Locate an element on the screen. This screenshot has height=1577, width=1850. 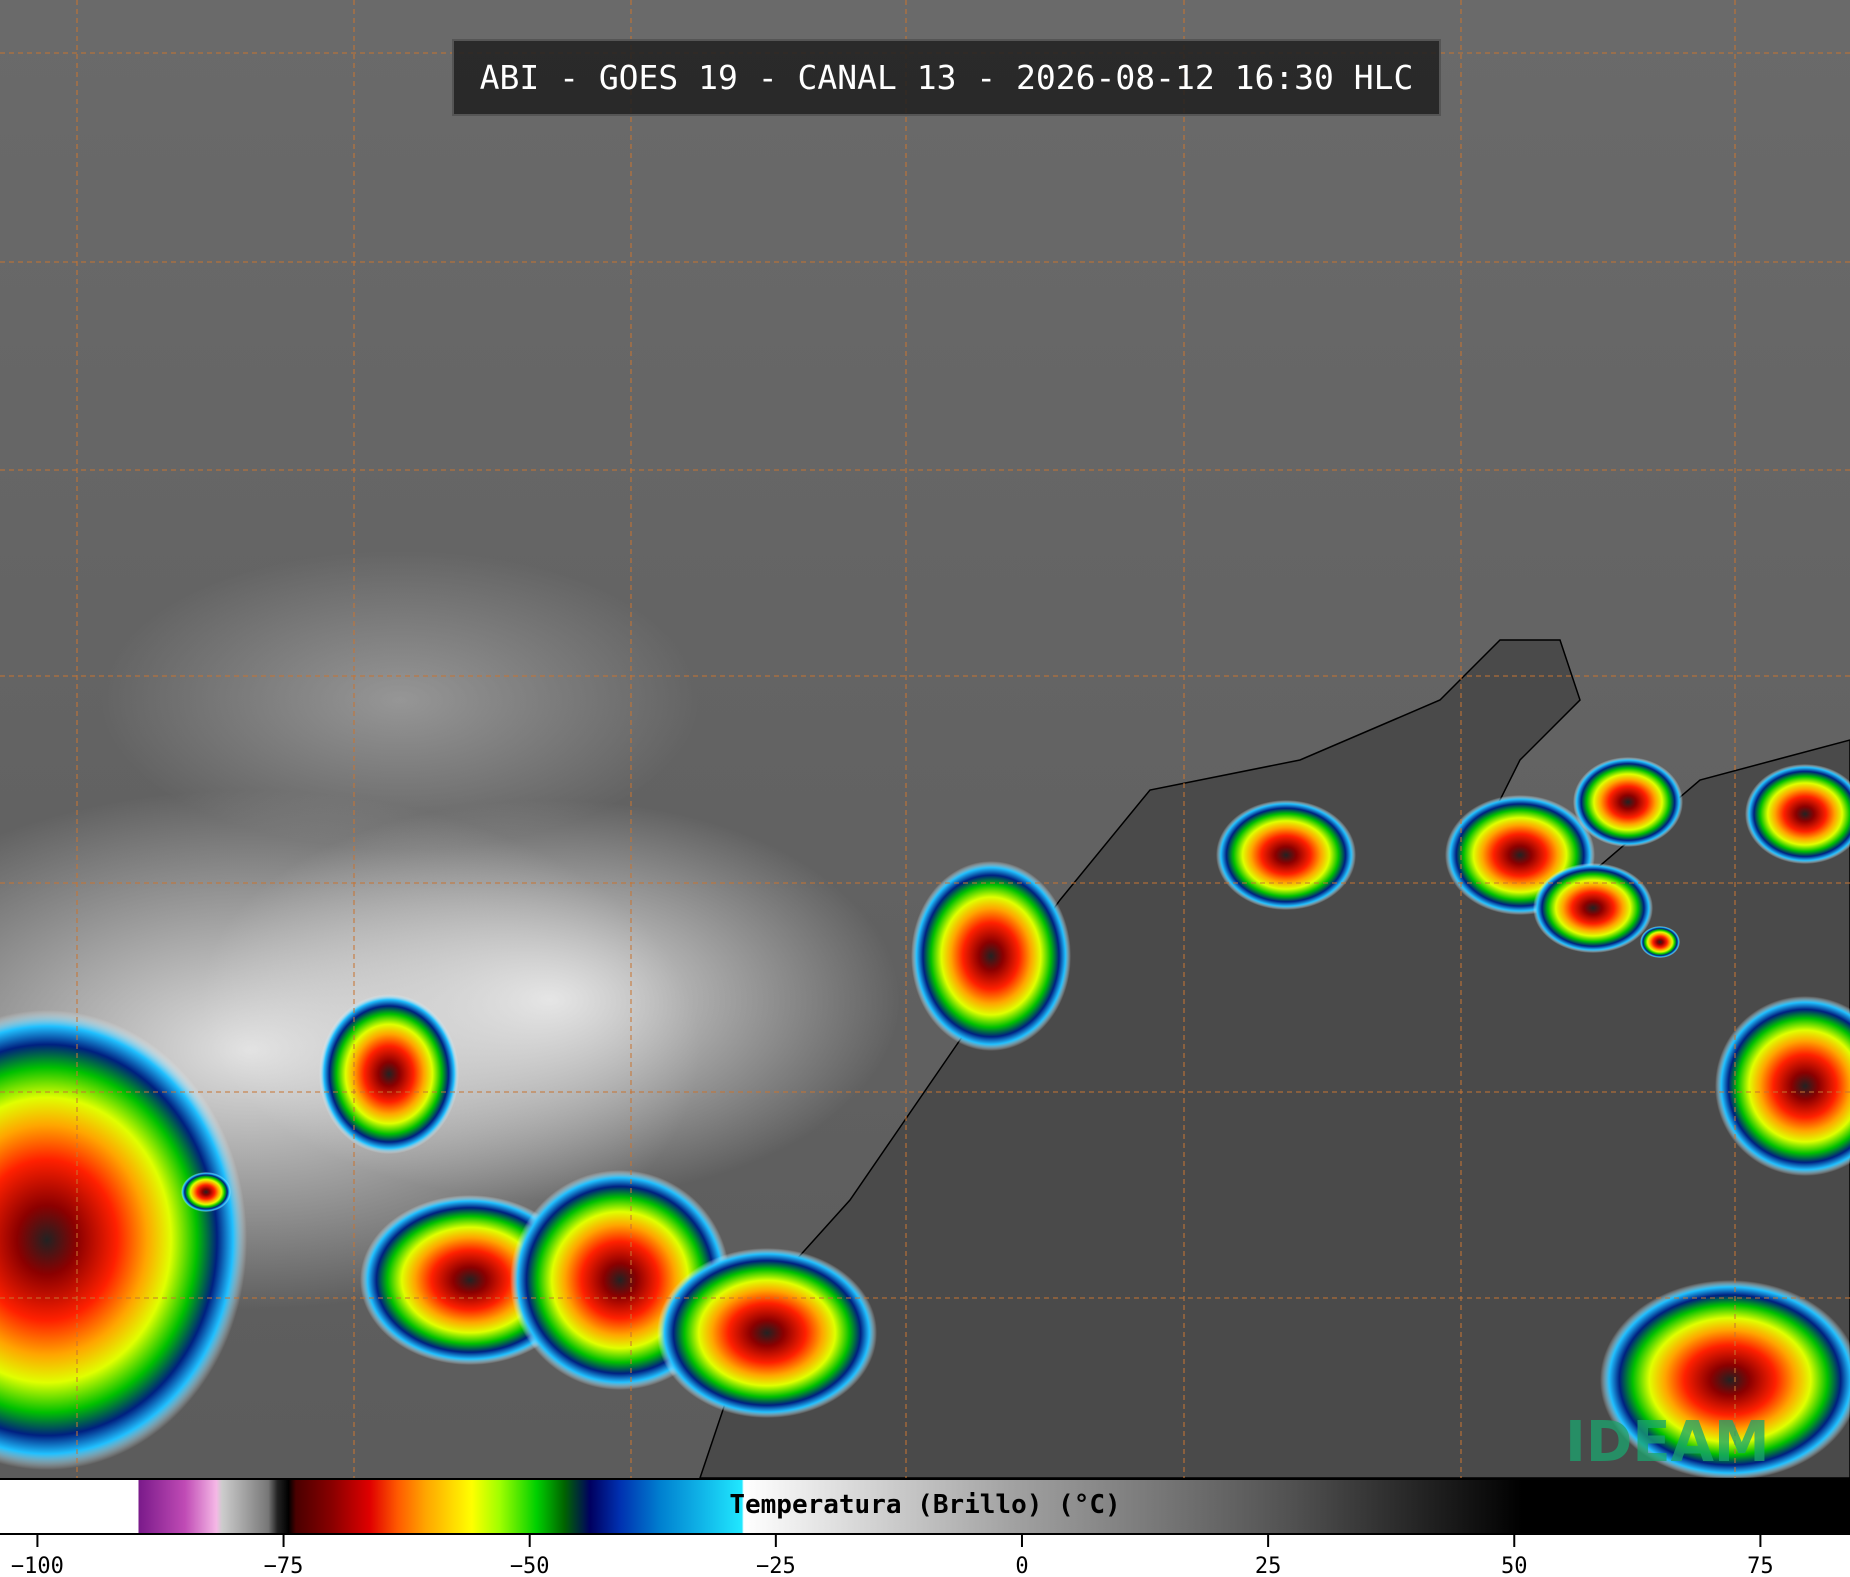
colorbar-tick-label: −50 is located at coordinates (530, 1565).